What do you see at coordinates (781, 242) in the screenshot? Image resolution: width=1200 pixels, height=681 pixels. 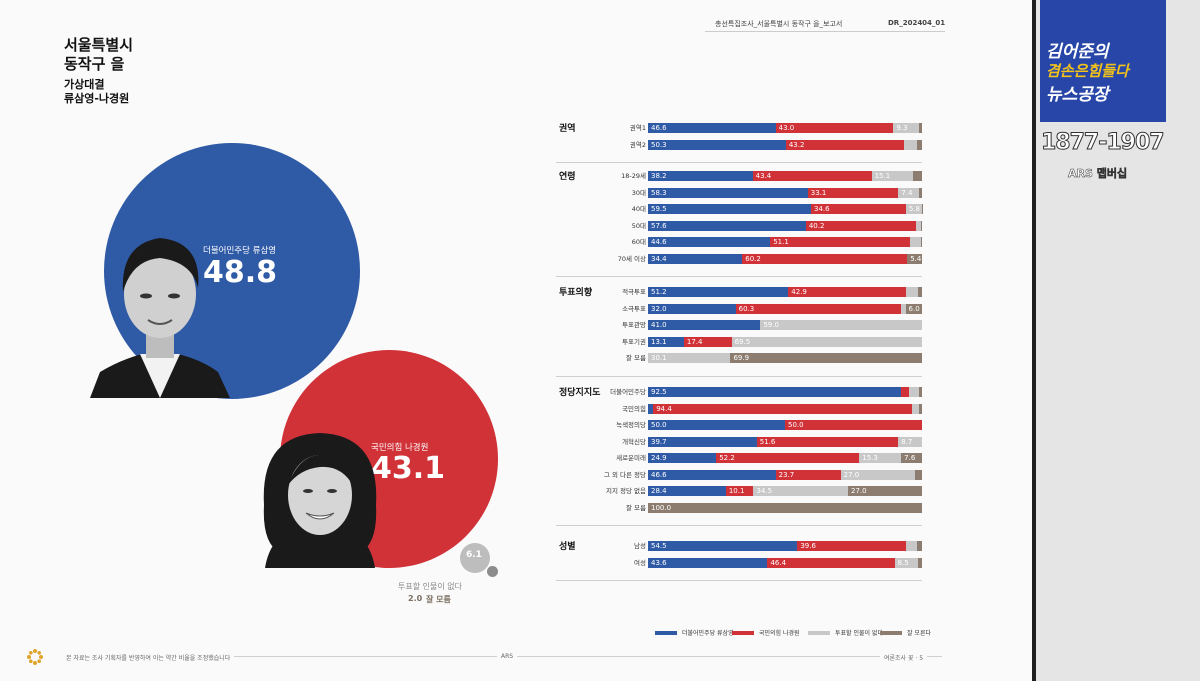 I see `data-label: 51.1` at bounding box center [781, 242].